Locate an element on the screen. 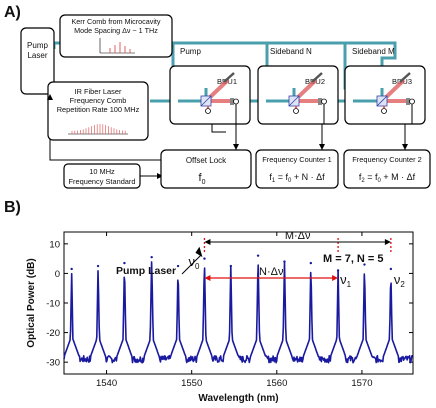 This screenshot has width=436, height=408. offset-lock-box: Offset Lock f0 is located at coordinates (206, 169).